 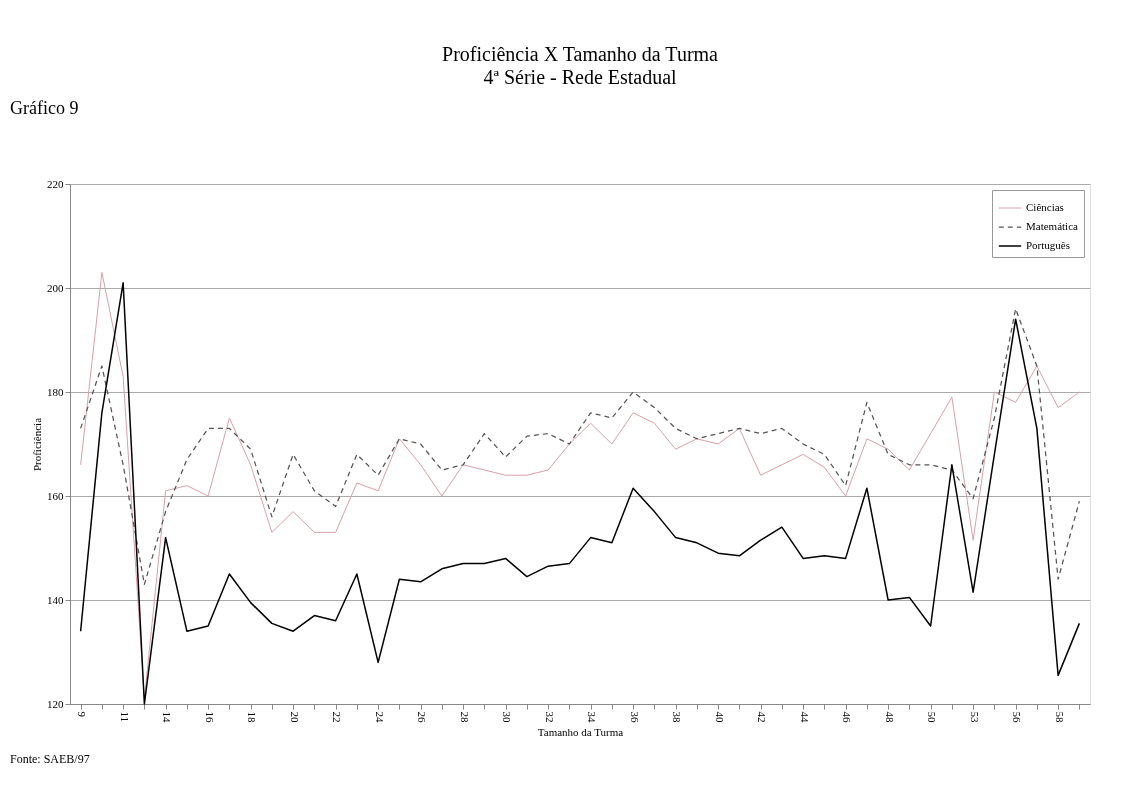 I want to click on legend-label: Matemática, so click(x=1052, y=226).